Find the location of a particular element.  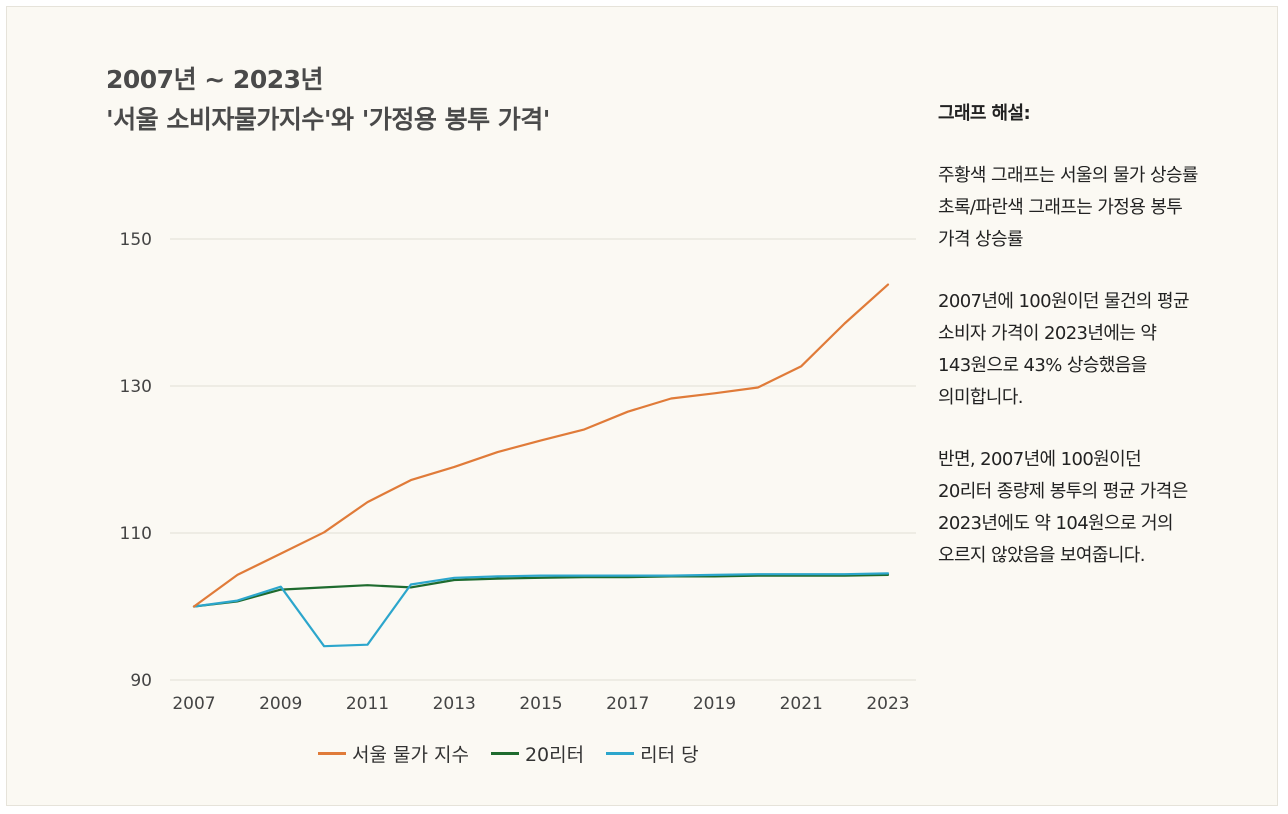

chart-title-line1: 2007년 ~ 2023년 is located at coordinates (215, 79).